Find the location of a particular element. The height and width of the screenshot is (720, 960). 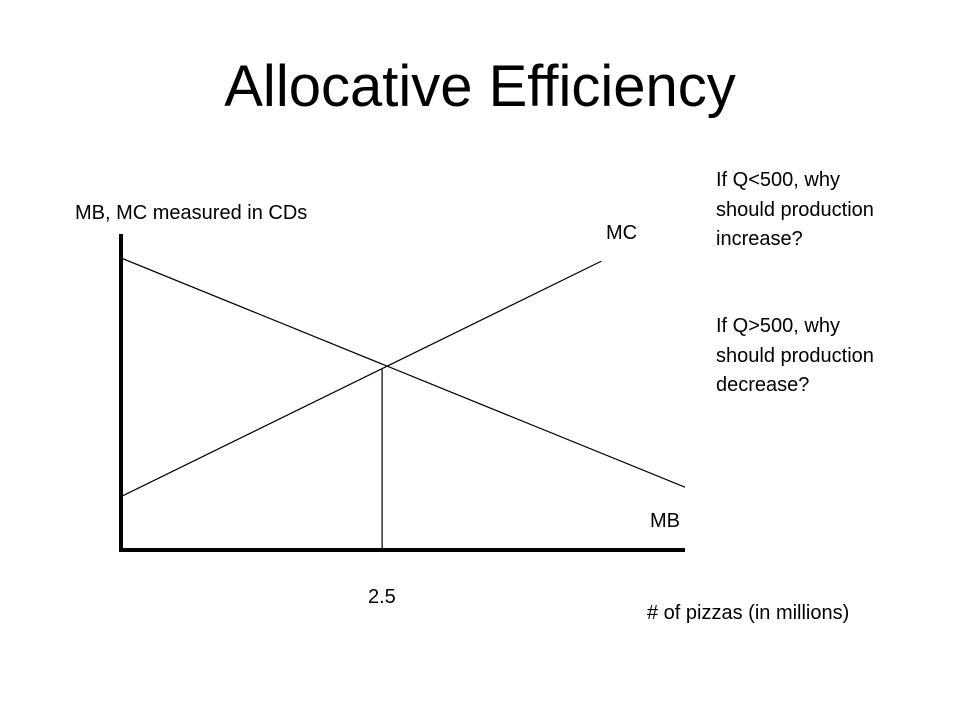

x-tick-label-2-5: 2.5 is located at coordinates (382, 597).